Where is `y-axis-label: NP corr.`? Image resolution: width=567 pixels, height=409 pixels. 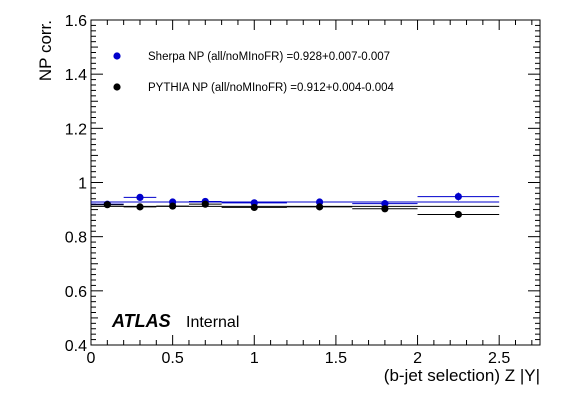 y-axis-label: NP corr. is located at coordinates (45, 50).